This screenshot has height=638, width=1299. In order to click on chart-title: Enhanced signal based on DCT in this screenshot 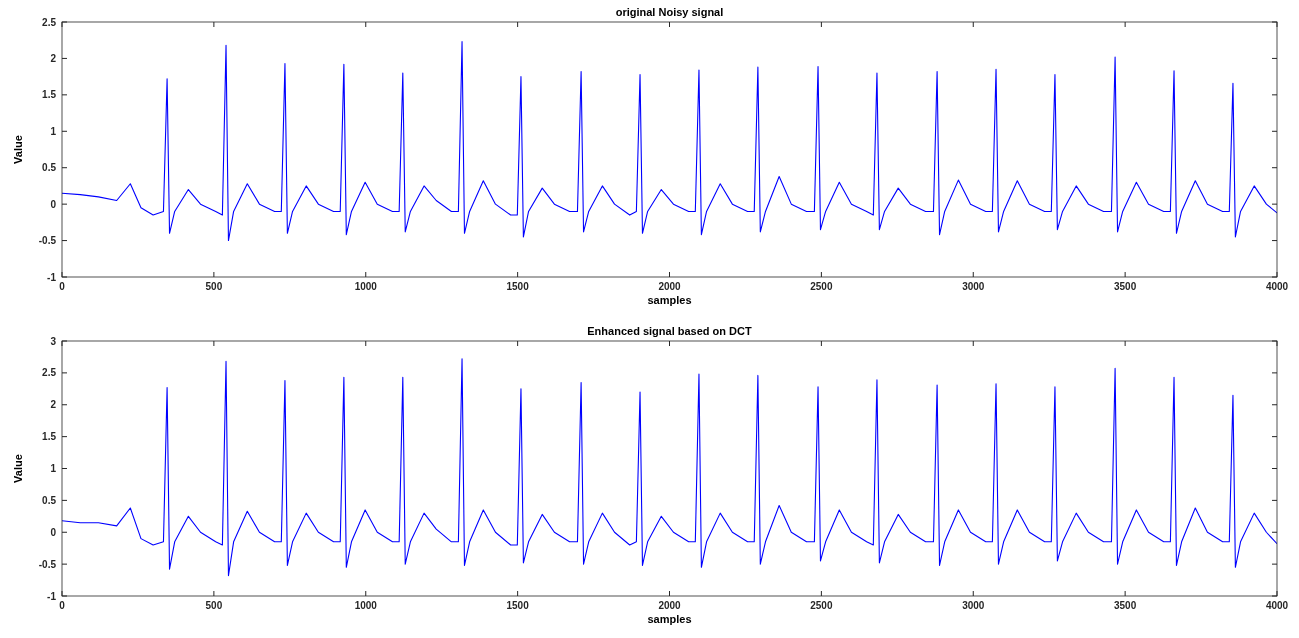, I will do `click(669, 331)`.